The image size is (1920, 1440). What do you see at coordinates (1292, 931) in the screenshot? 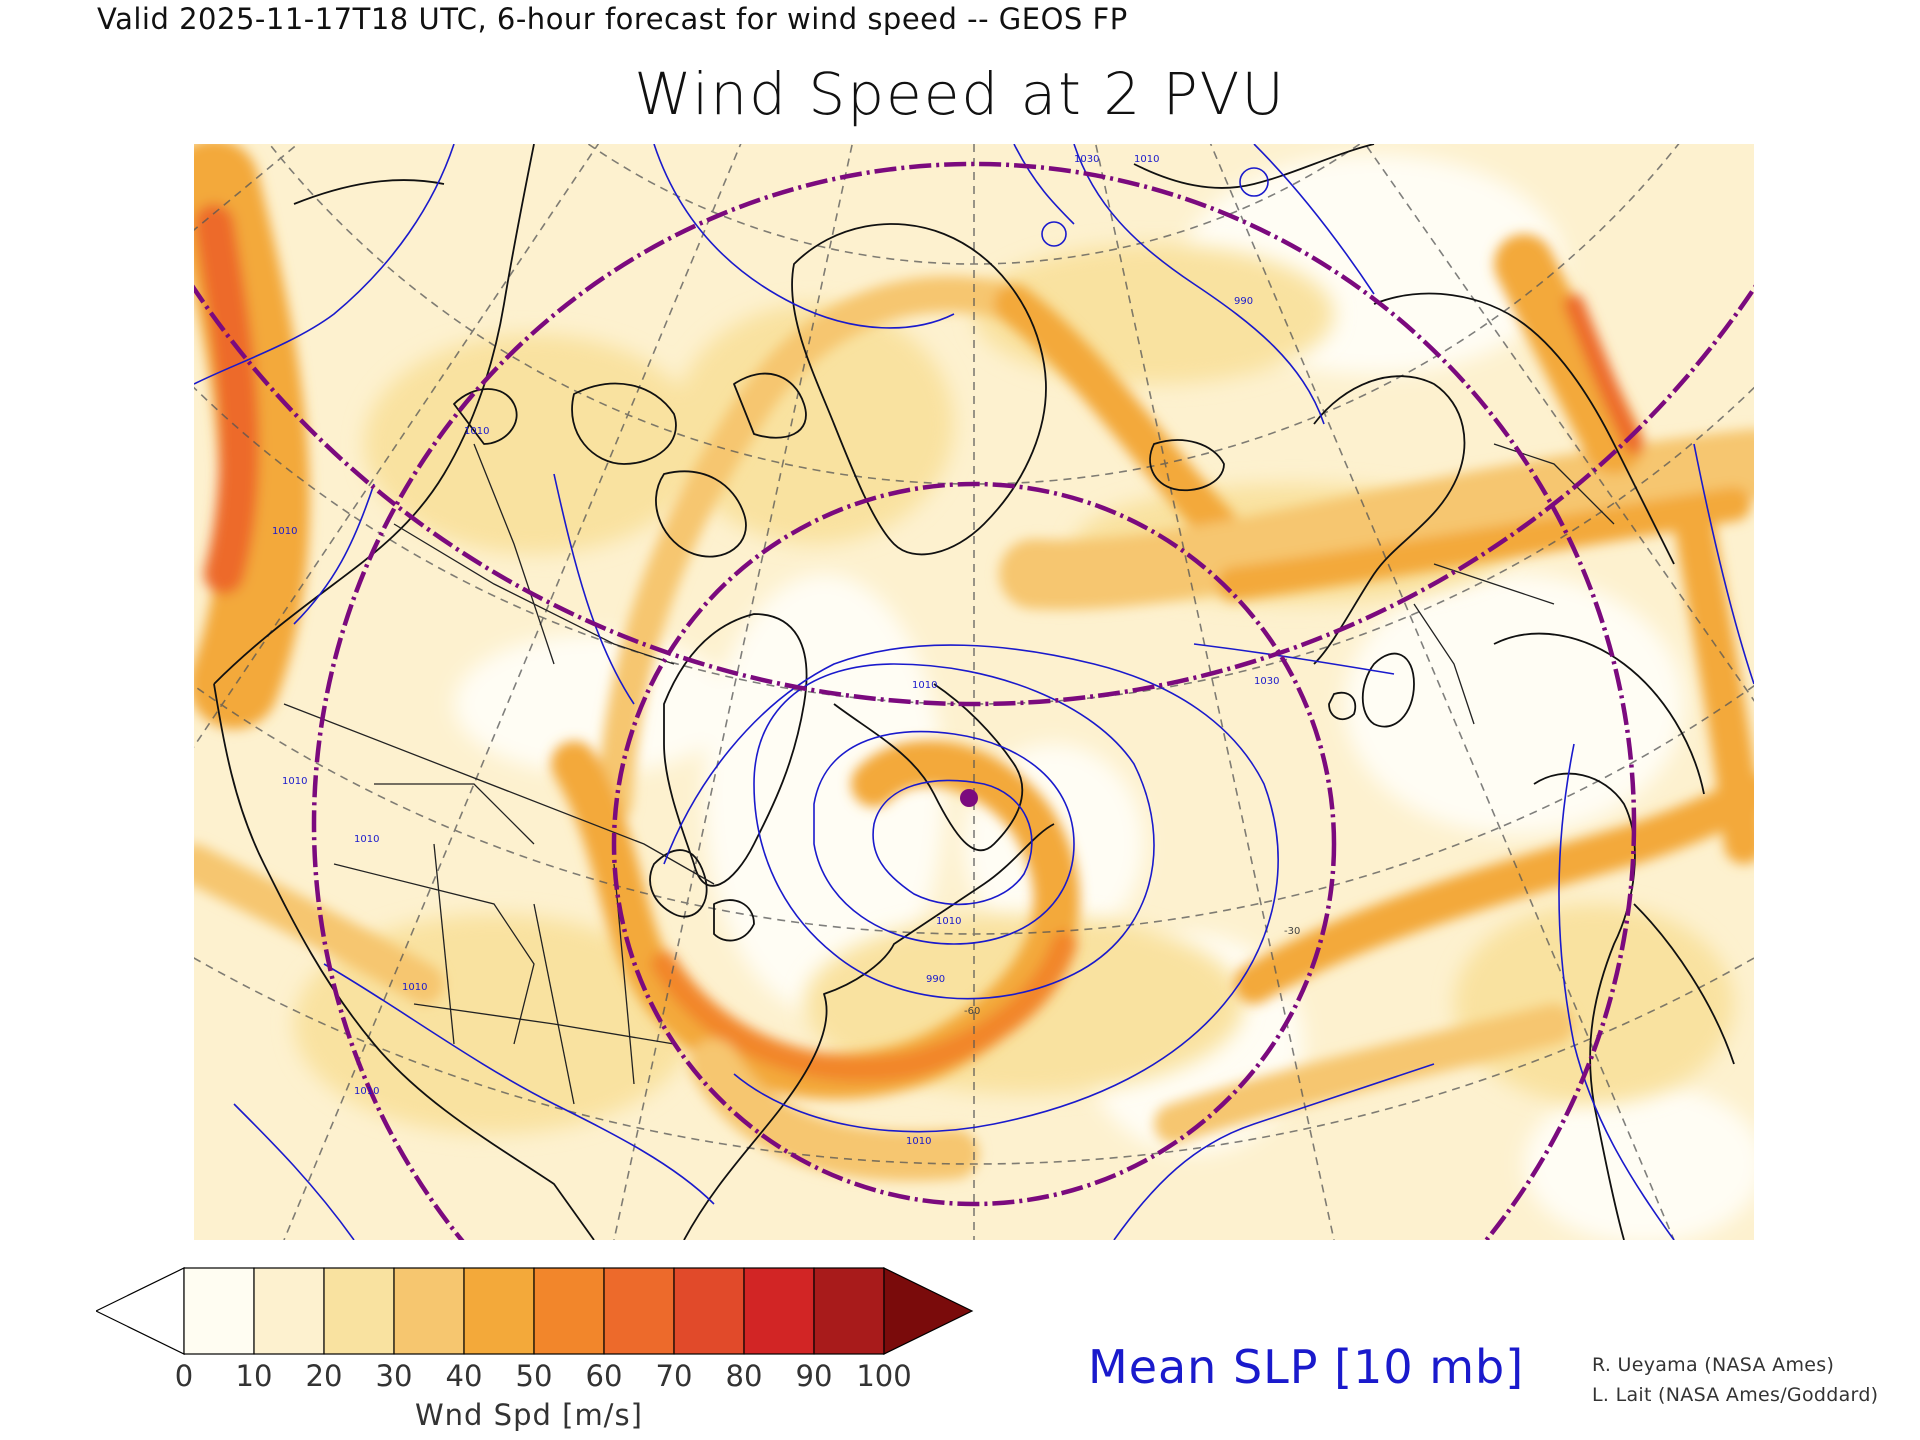
I see `graticule-label-2: -30` at bounding box center [1292, 931].